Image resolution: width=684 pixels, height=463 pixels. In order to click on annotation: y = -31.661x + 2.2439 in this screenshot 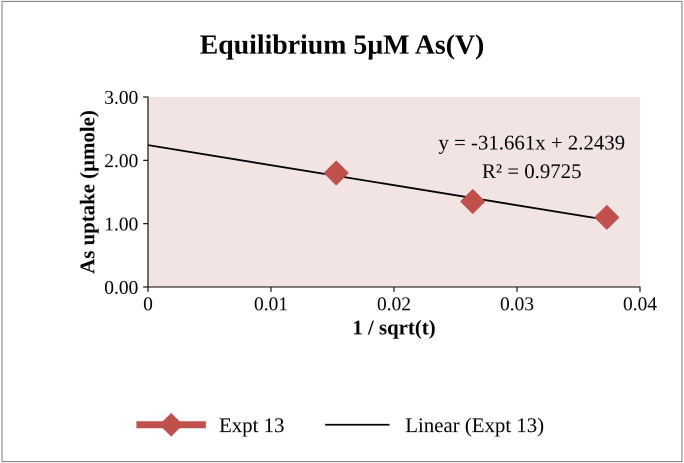, I will do `click(531, 145)`.